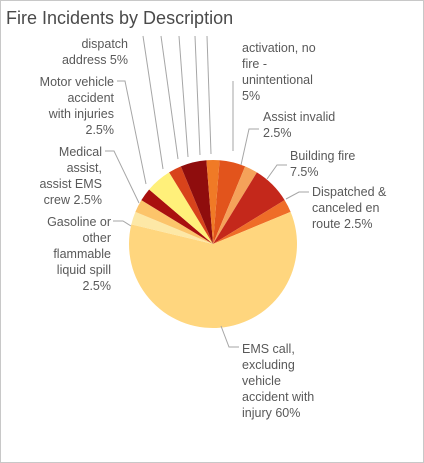 This screenshot has height=463, width=424. Describe the element at coordinates (77, 106) in the screenshot. I see `slice-label-9: Motor vehicle accident with injuries 2.5%` at that location.